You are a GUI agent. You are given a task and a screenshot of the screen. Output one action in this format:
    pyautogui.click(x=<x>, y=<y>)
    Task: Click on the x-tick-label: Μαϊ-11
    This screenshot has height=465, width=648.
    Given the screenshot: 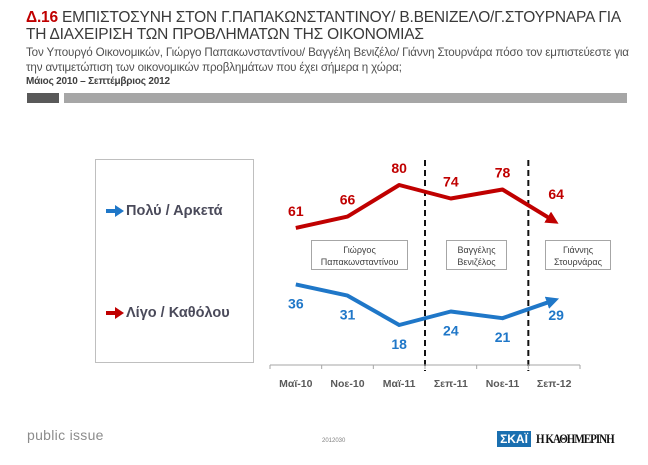 What is the action you would take?
    pyautogui.click(x=399, y=384)
    